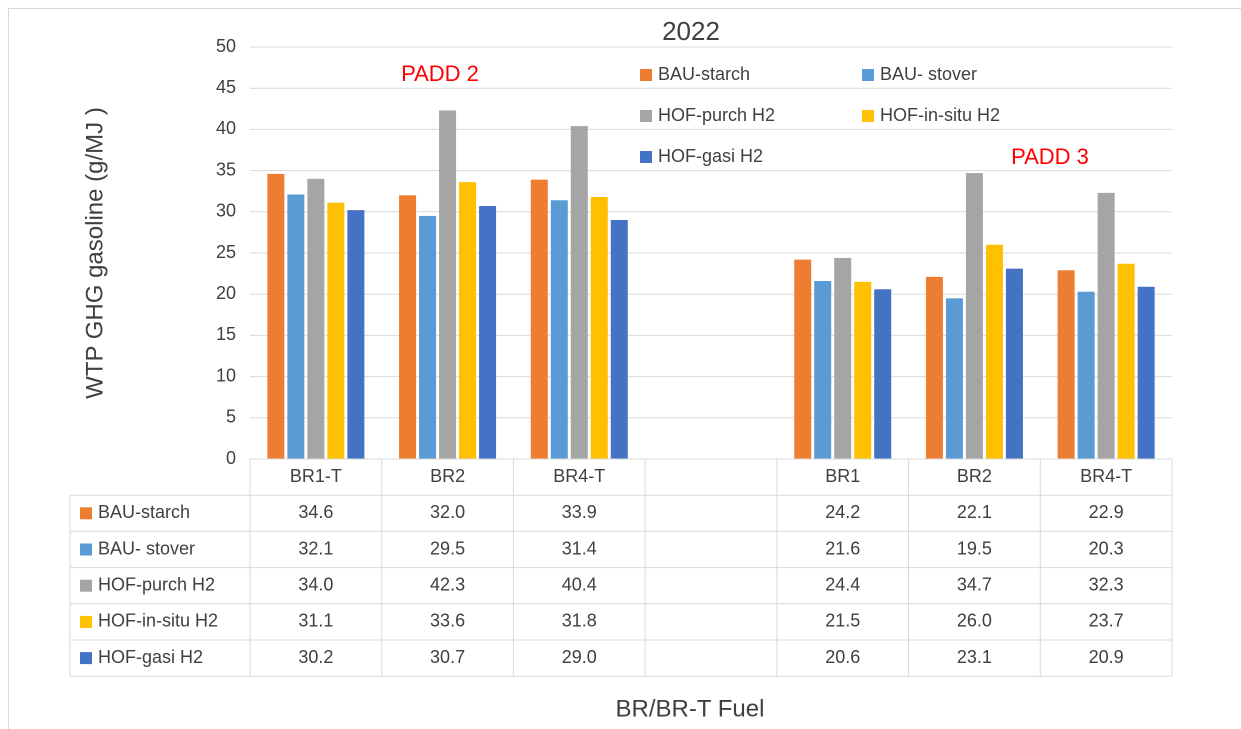  What do you see at coordinates (226, 46) in the screenshot?
I see `y-tick-label: 50` at bounding box center [226, 46].